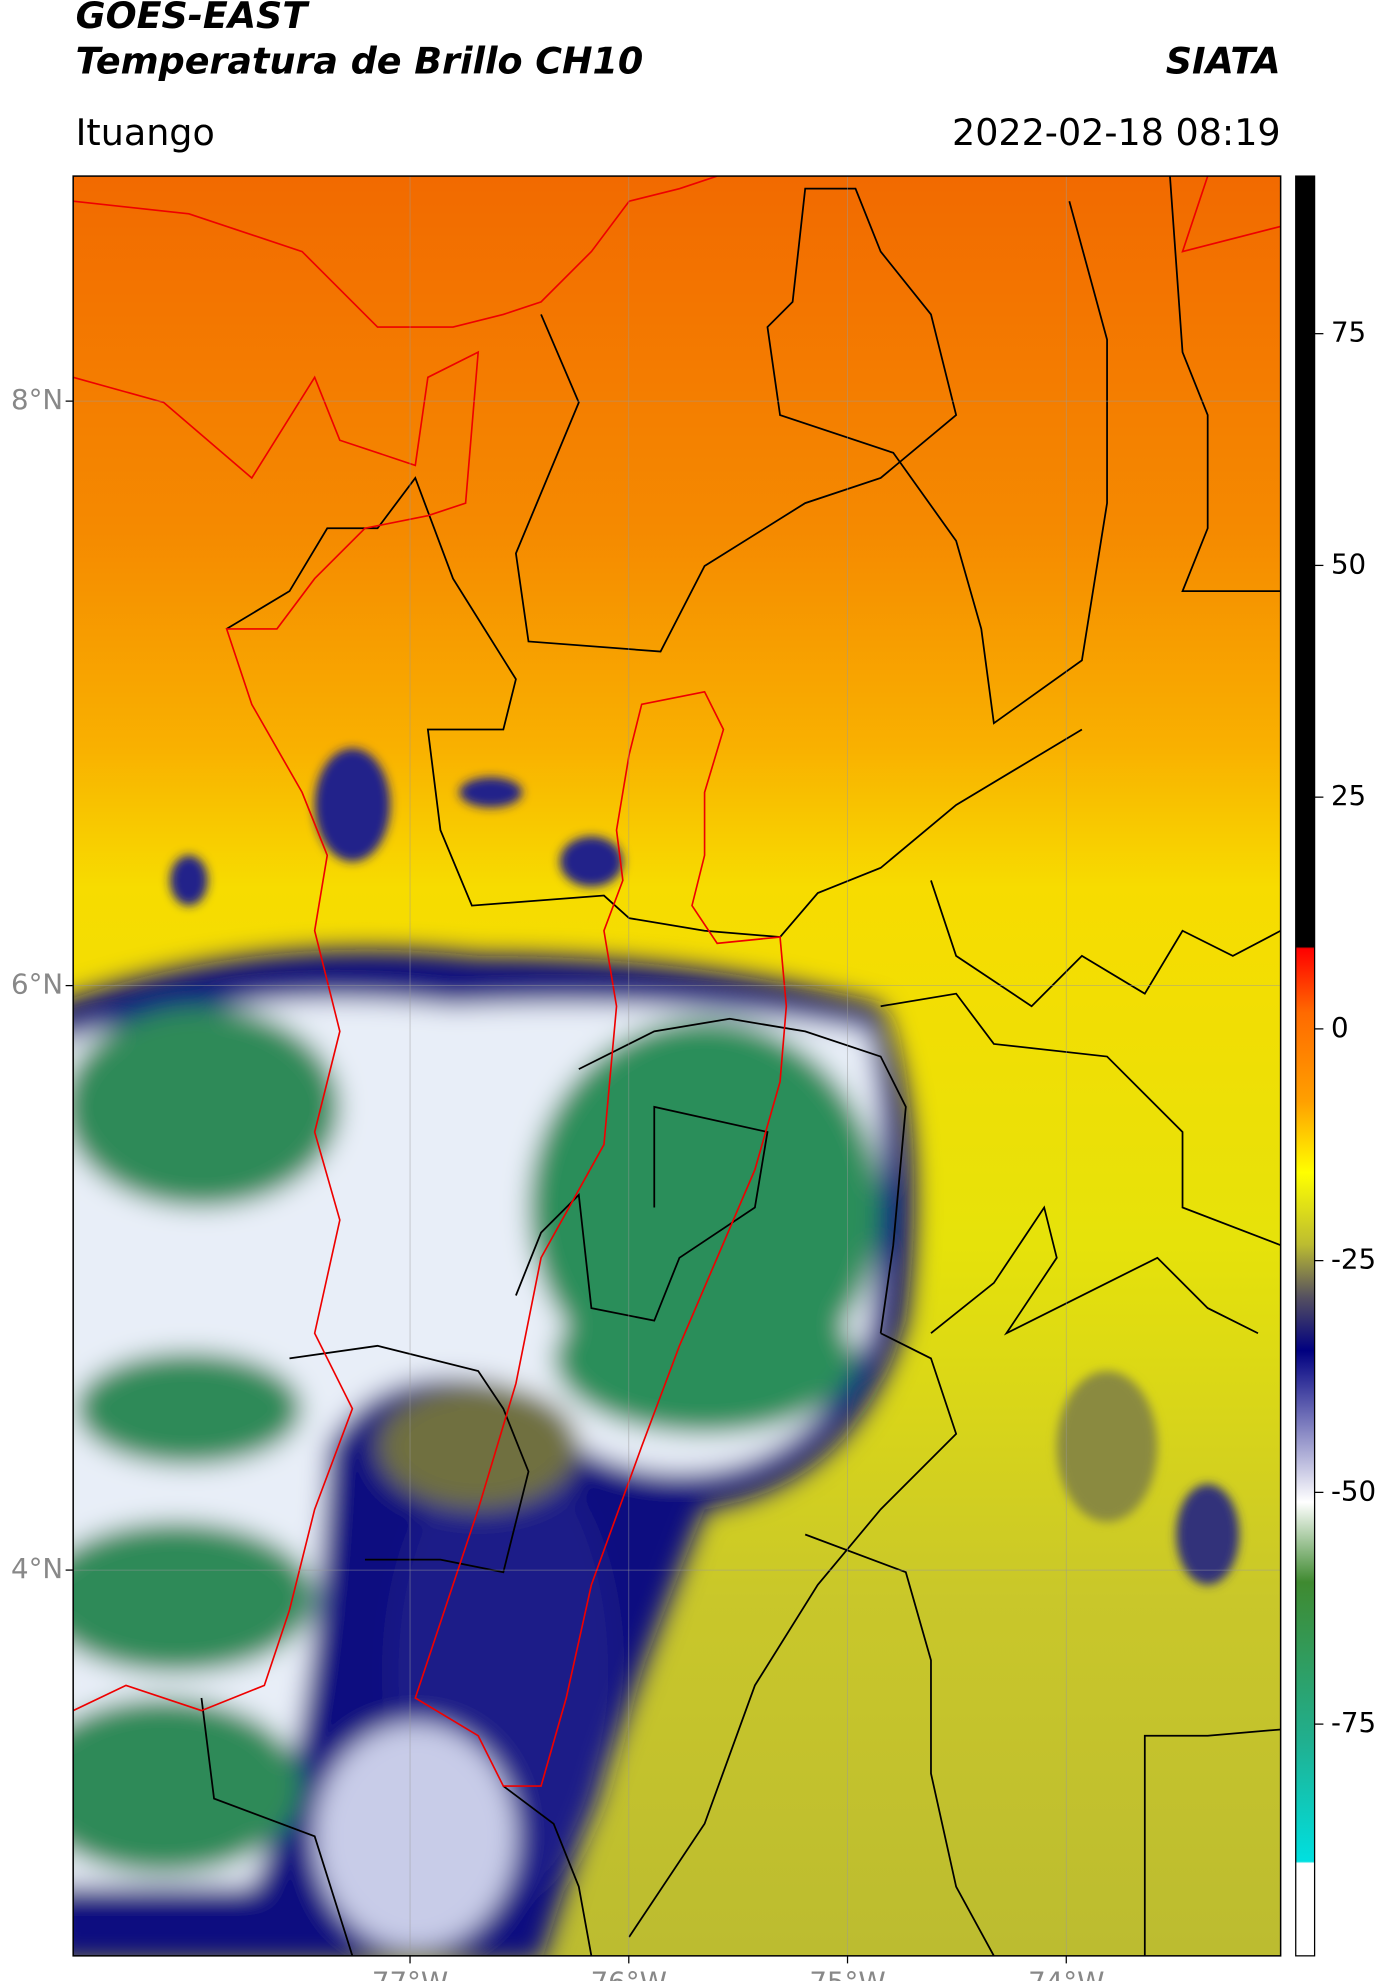  I want to click on colorbar-tick-label: -75, so click(1353, 1722).